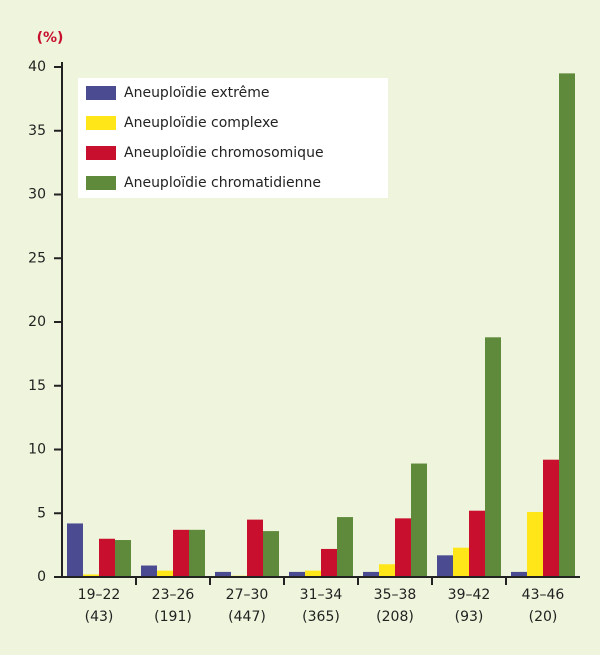 This screenshot has height=655, width=600. What do you see at coordinates (37, 195) in the screenshot?
I see `y-tick-label: 30` at bounding box center [37, 195].